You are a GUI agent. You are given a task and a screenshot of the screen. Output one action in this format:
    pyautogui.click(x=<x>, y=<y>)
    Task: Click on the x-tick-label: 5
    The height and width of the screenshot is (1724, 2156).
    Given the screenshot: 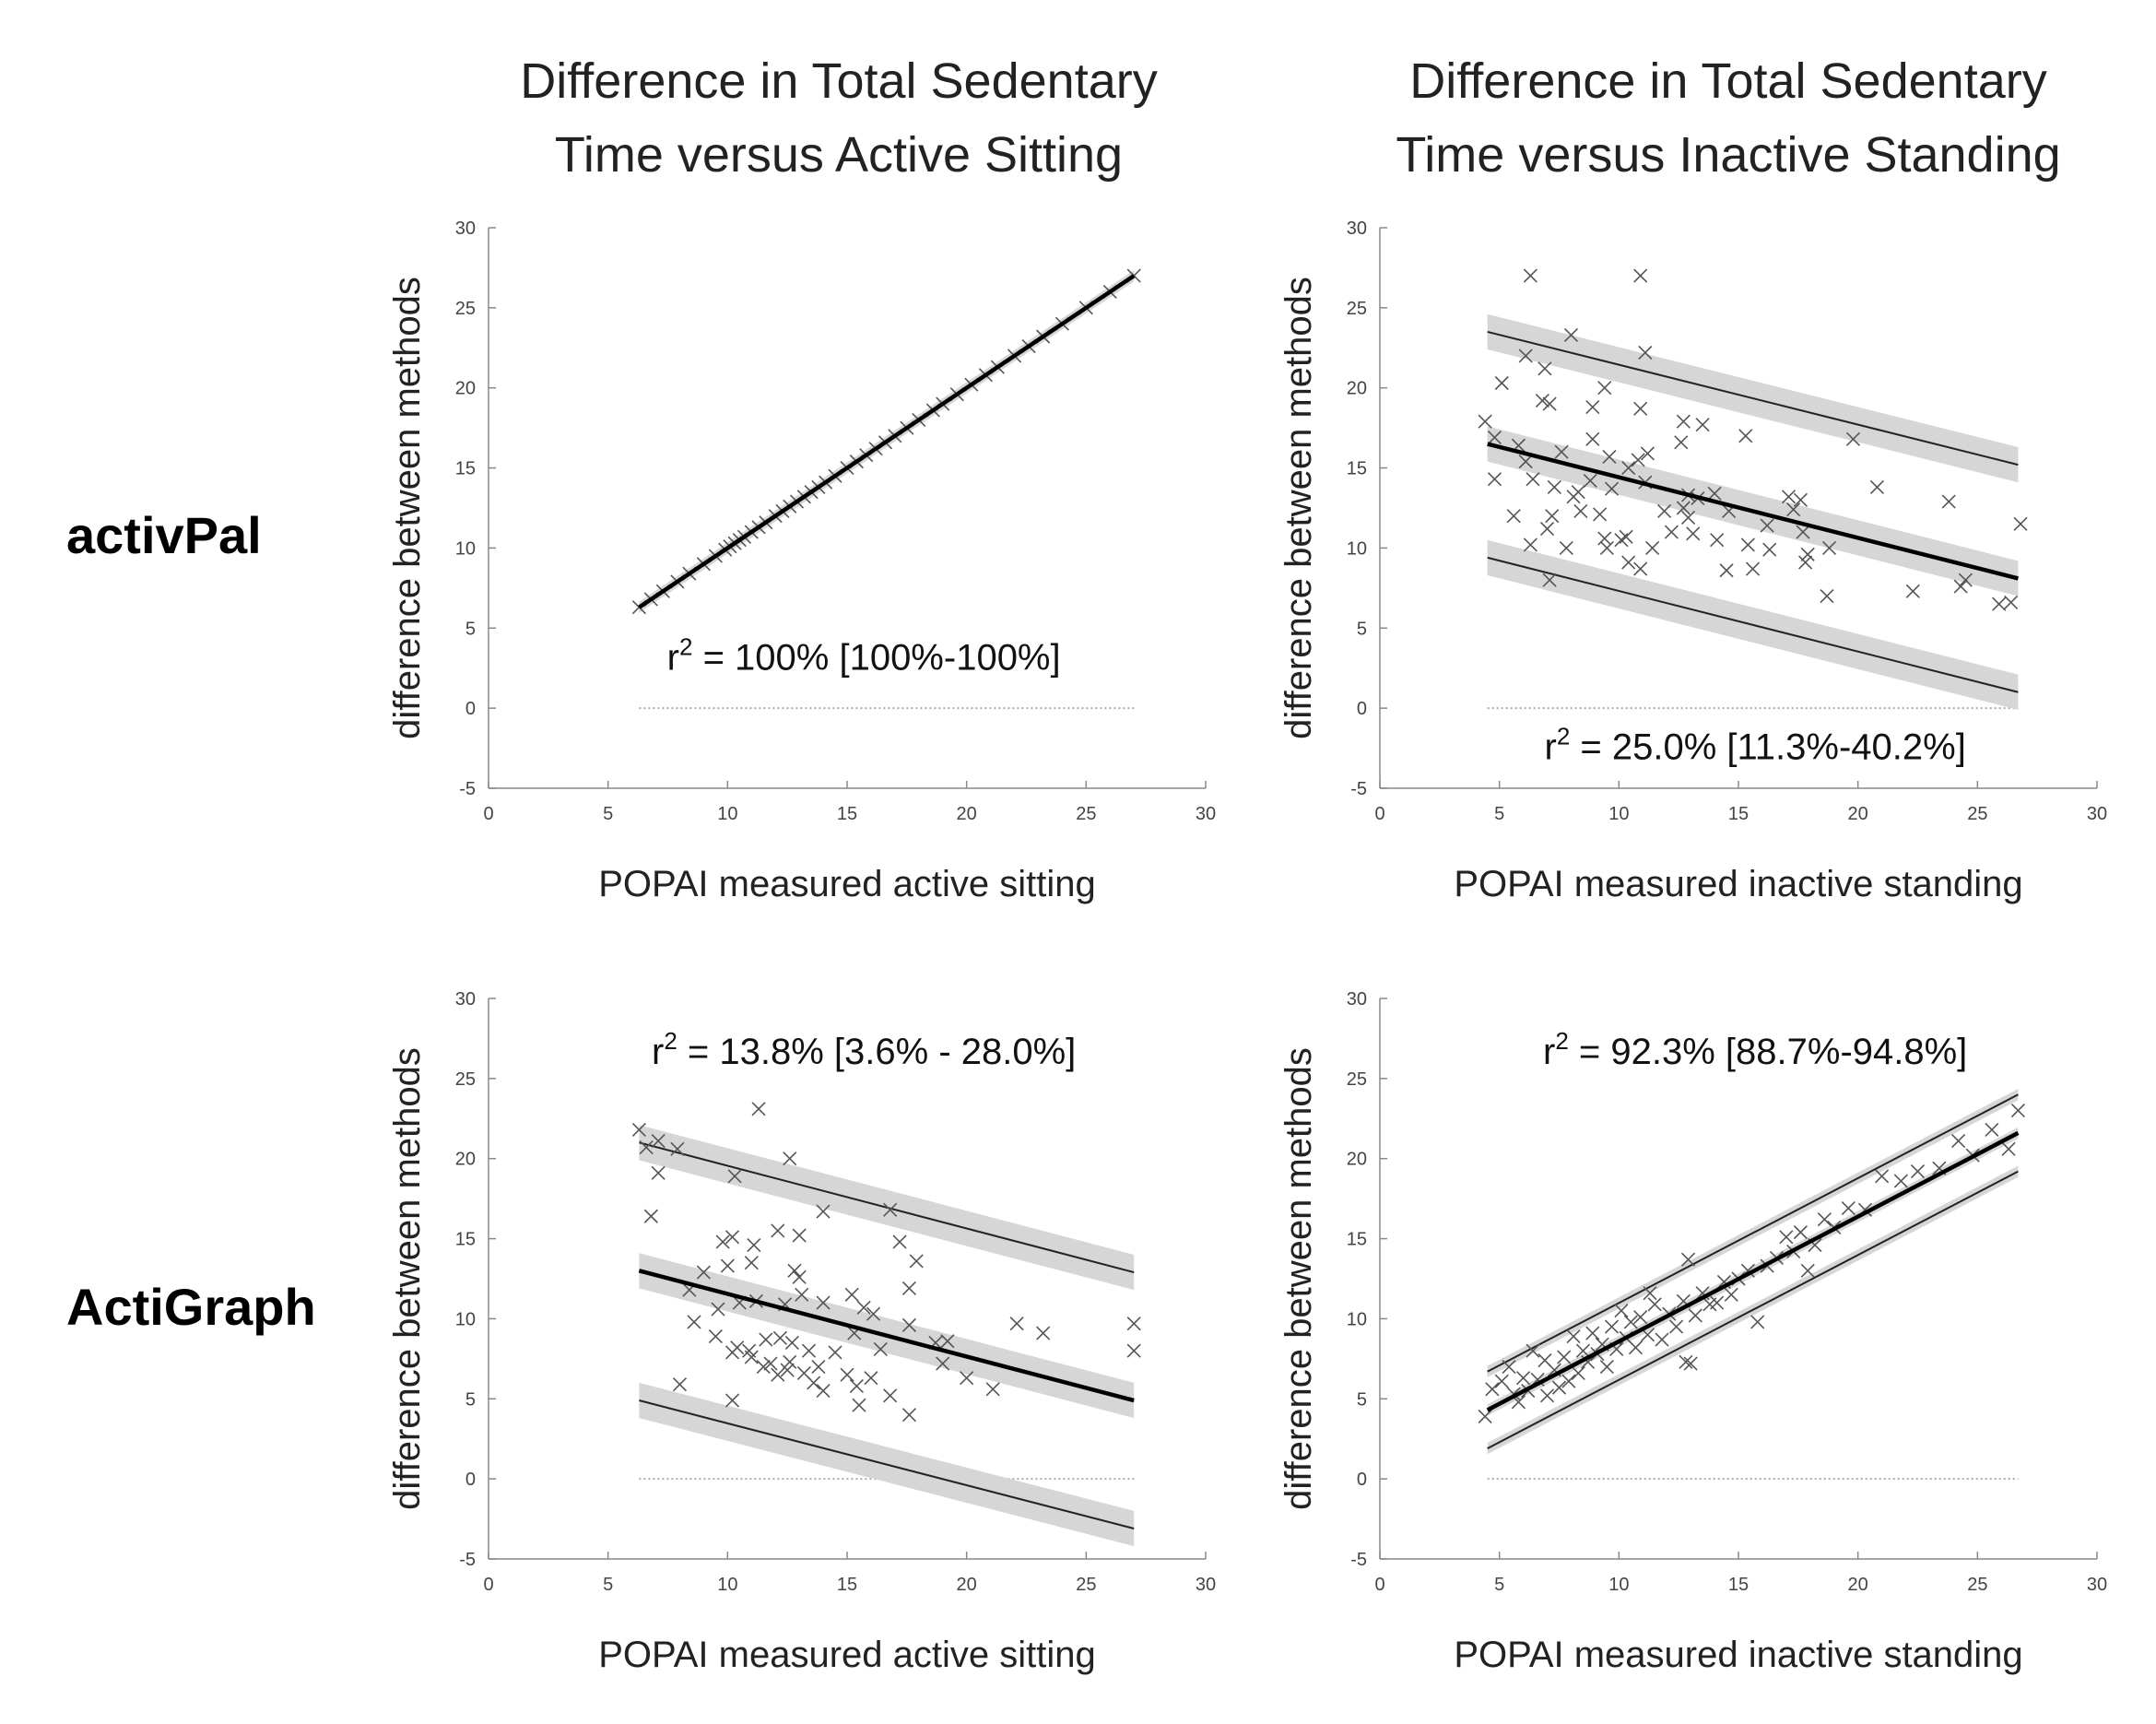 What is the action you would take?
    pyautogui.click(x=1499, y=814)
    